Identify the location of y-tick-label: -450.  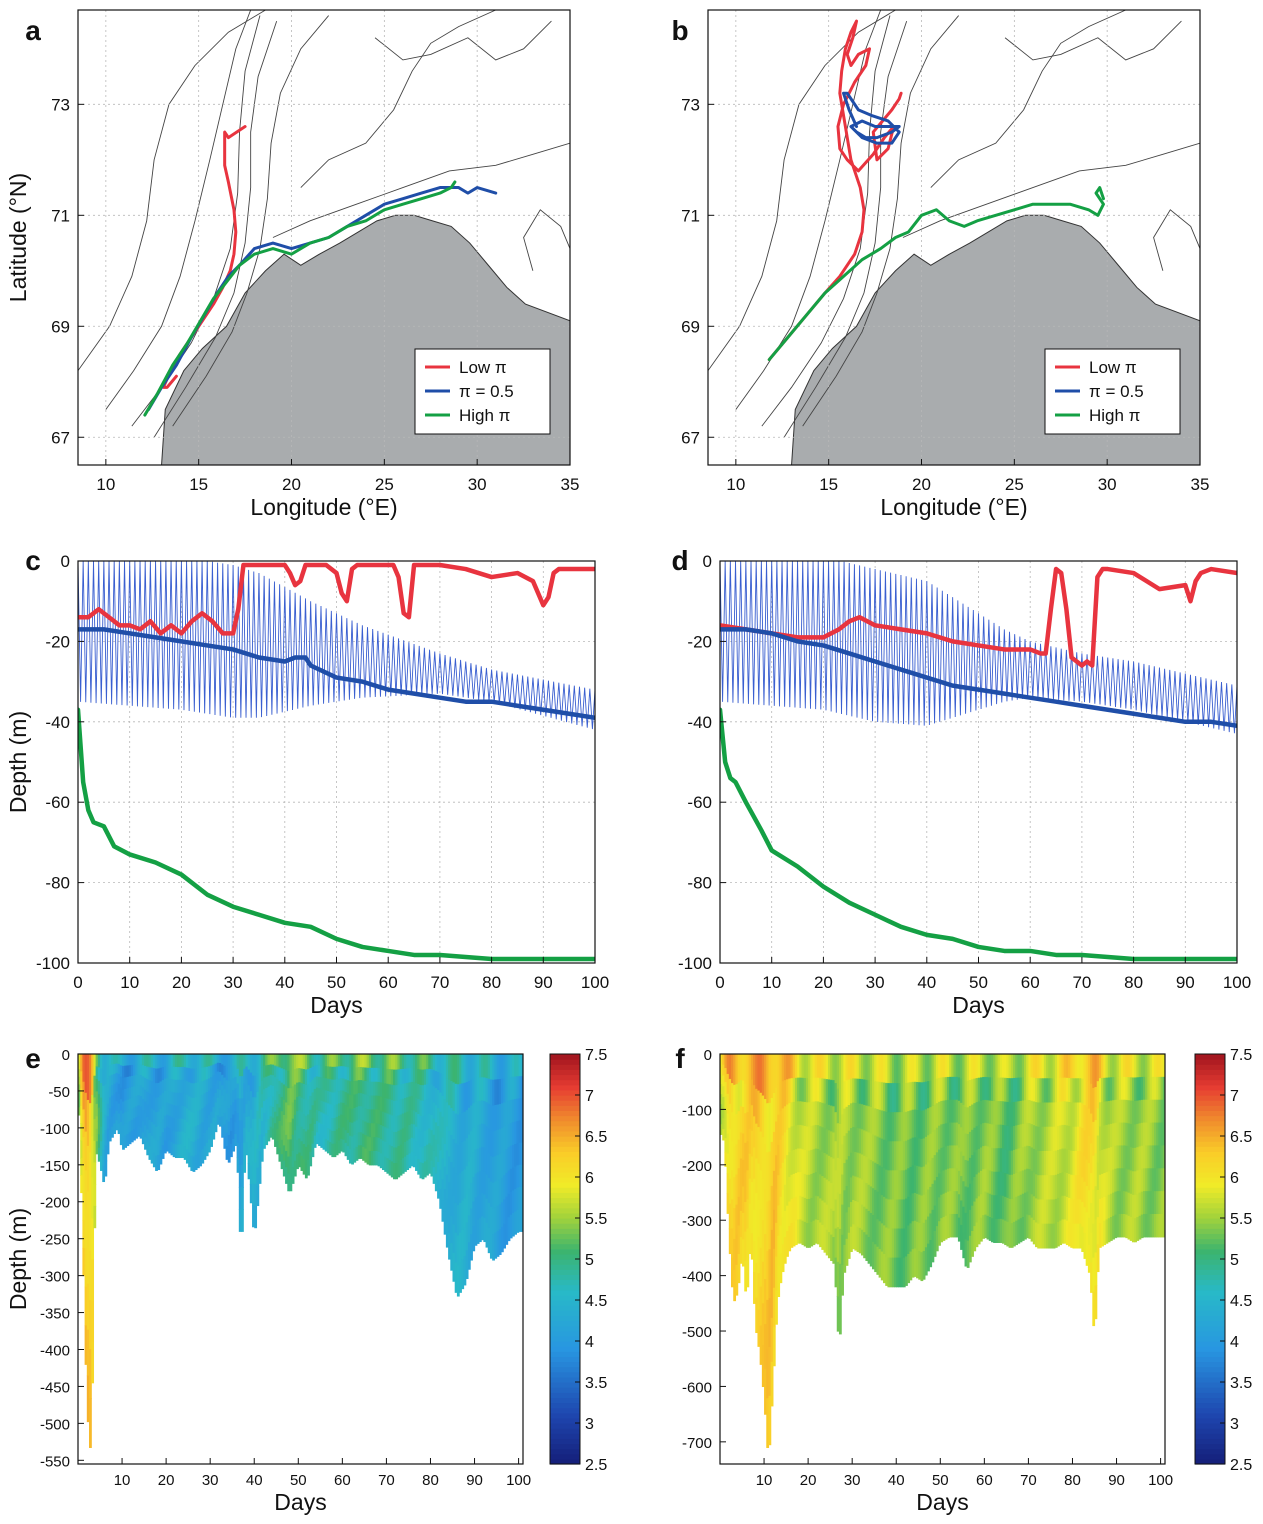
(55, 1387).